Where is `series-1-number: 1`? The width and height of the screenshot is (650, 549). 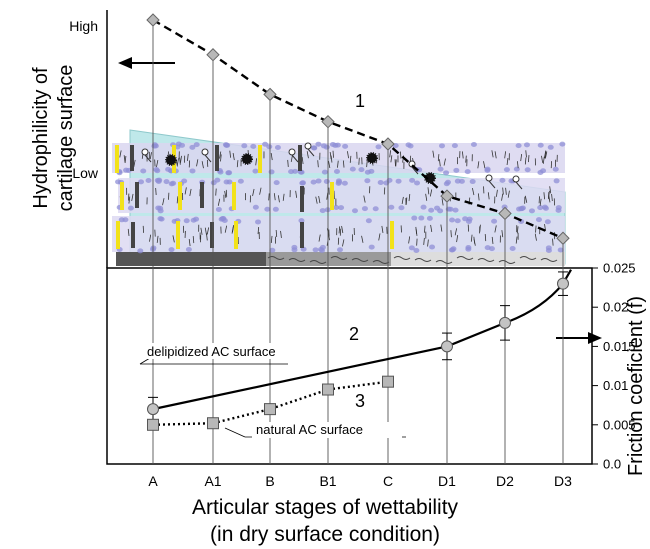
series-1-number: 1 is located at coordinates (360, 101).